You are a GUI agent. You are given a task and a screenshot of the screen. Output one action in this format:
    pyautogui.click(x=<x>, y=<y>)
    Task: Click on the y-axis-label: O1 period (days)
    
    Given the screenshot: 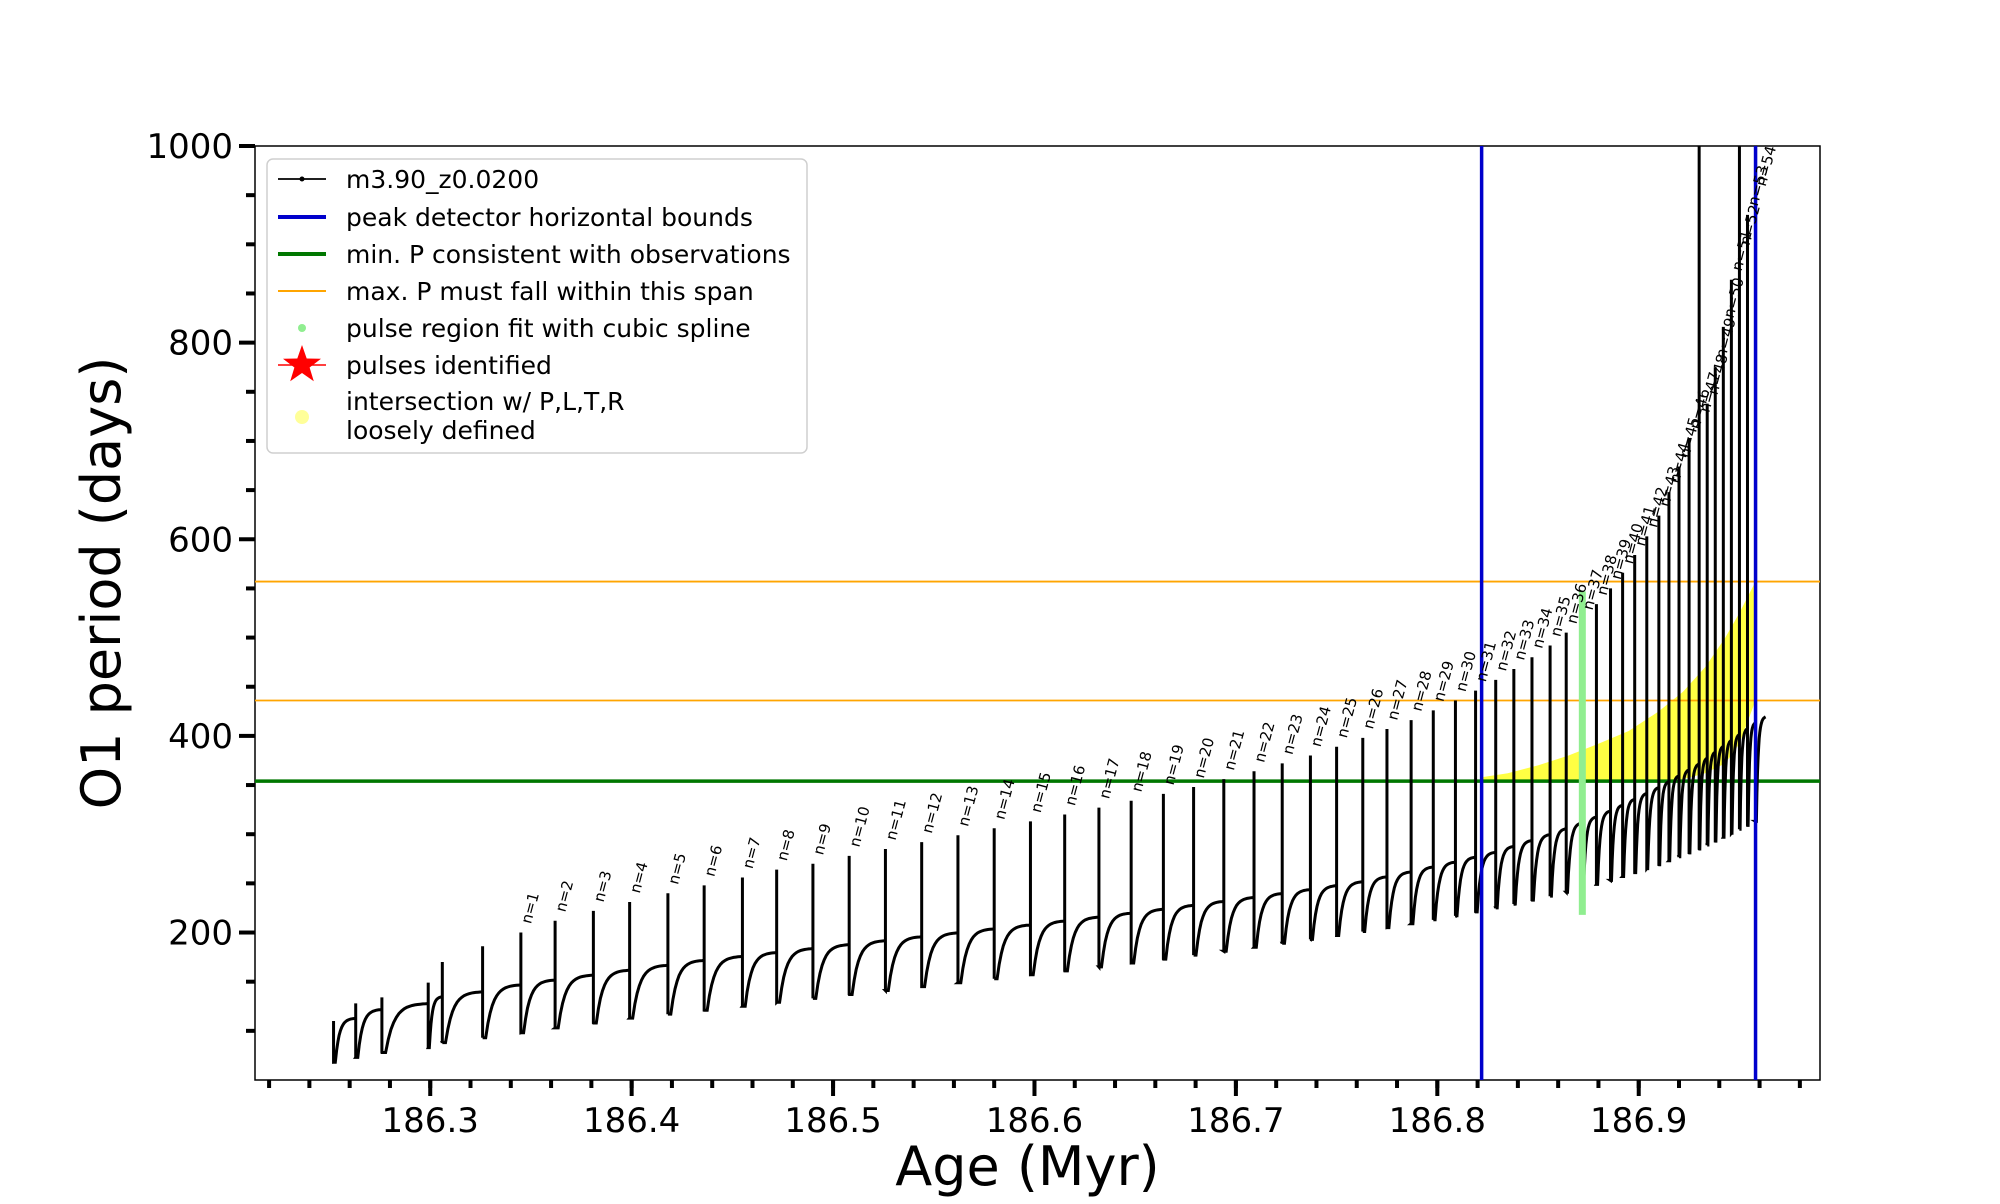 What is the action you would take?
    pyautogui.click(x=101, y=583)
    